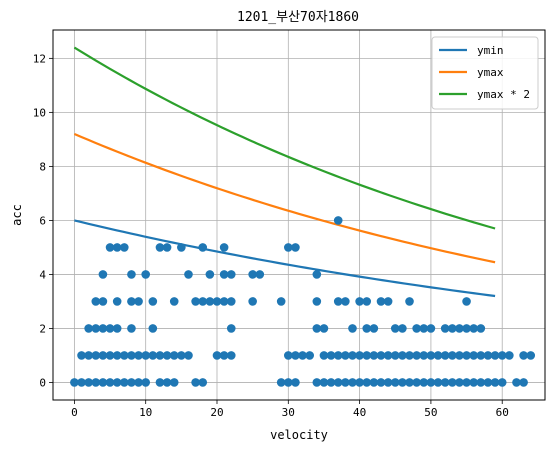 Image resolution: width=558 pixels, height=451 pixels. I want to click on y-tick-label: 6, so click(42, 220).